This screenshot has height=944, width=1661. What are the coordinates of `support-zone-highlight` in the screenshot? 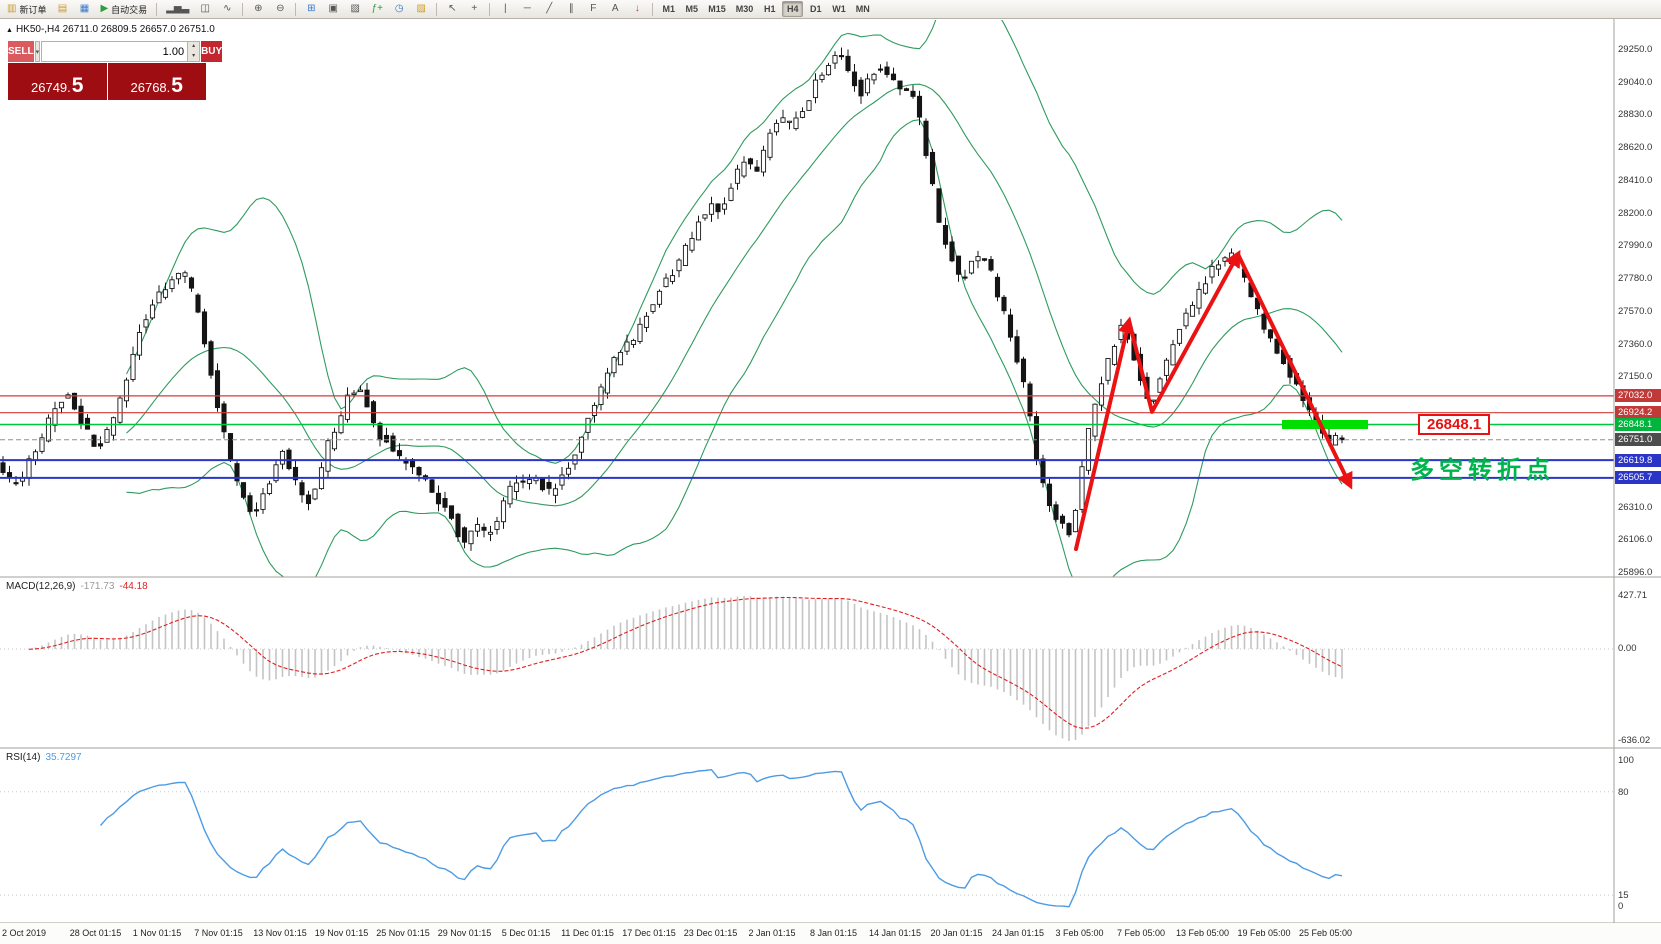 It's located at (1325, 424).